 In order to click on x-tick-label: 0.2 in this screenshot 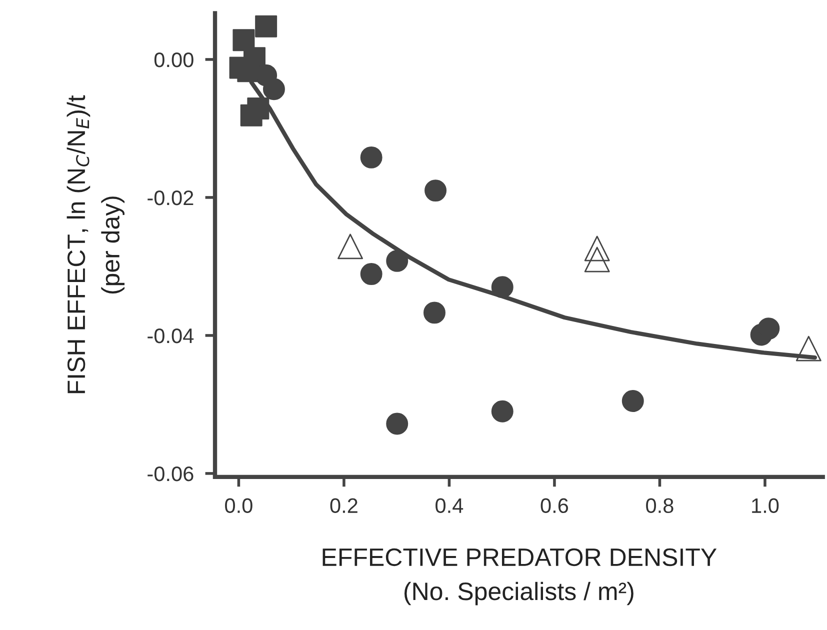, I will do `click(344, 506)`.